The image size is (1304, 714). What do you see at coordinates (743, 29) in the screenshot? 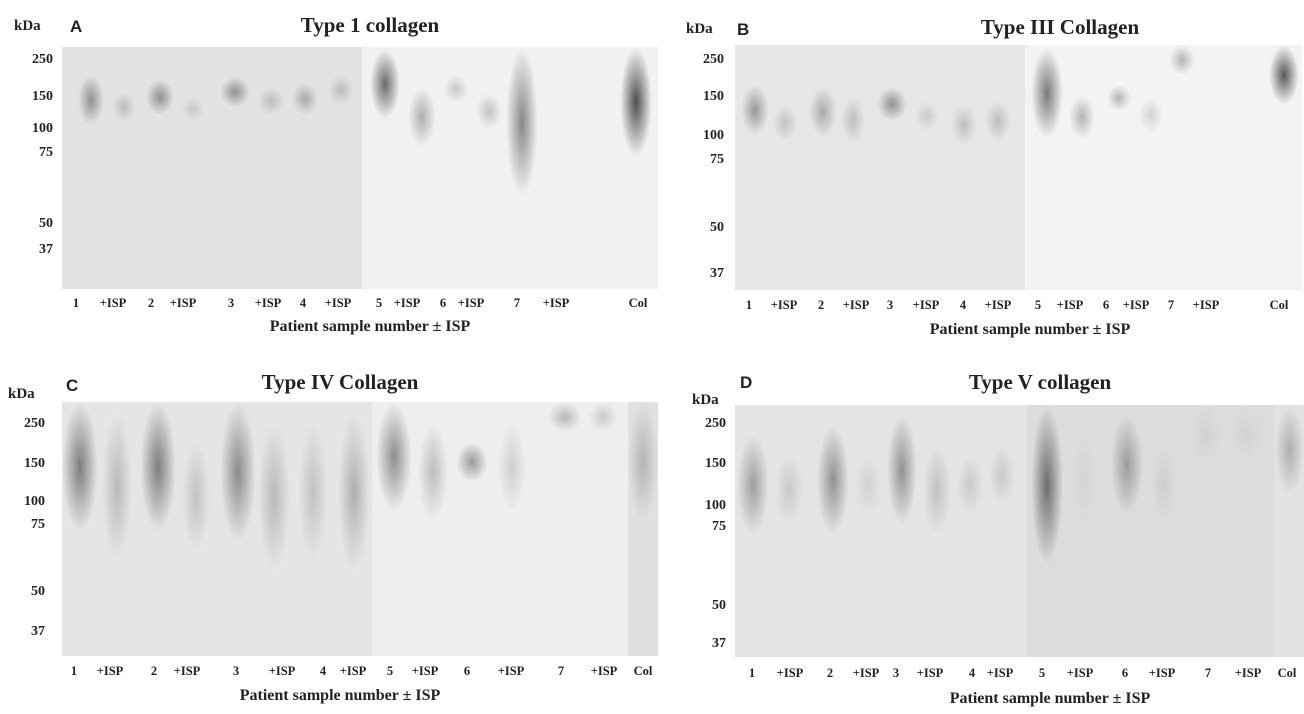
I see `panel-letter: B` at bounding box center [743, 29].